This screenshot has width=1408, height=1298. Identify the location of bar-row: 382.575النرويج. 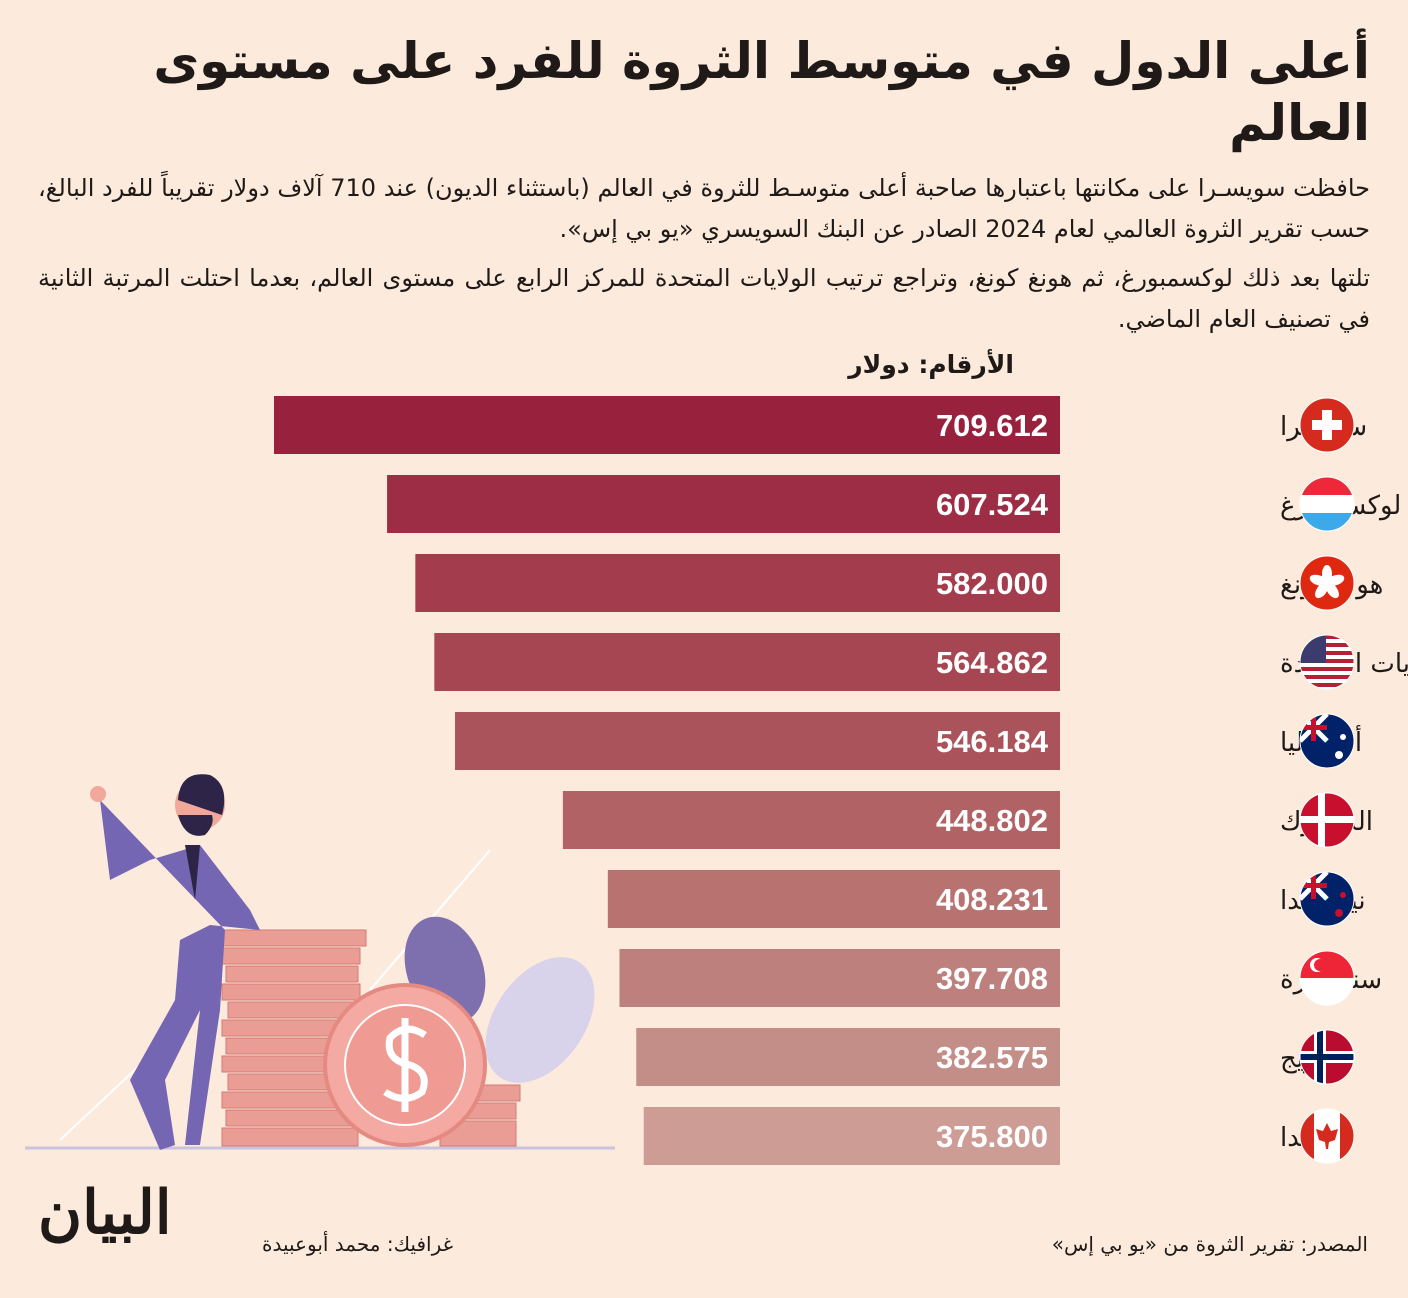
(995, 1057).